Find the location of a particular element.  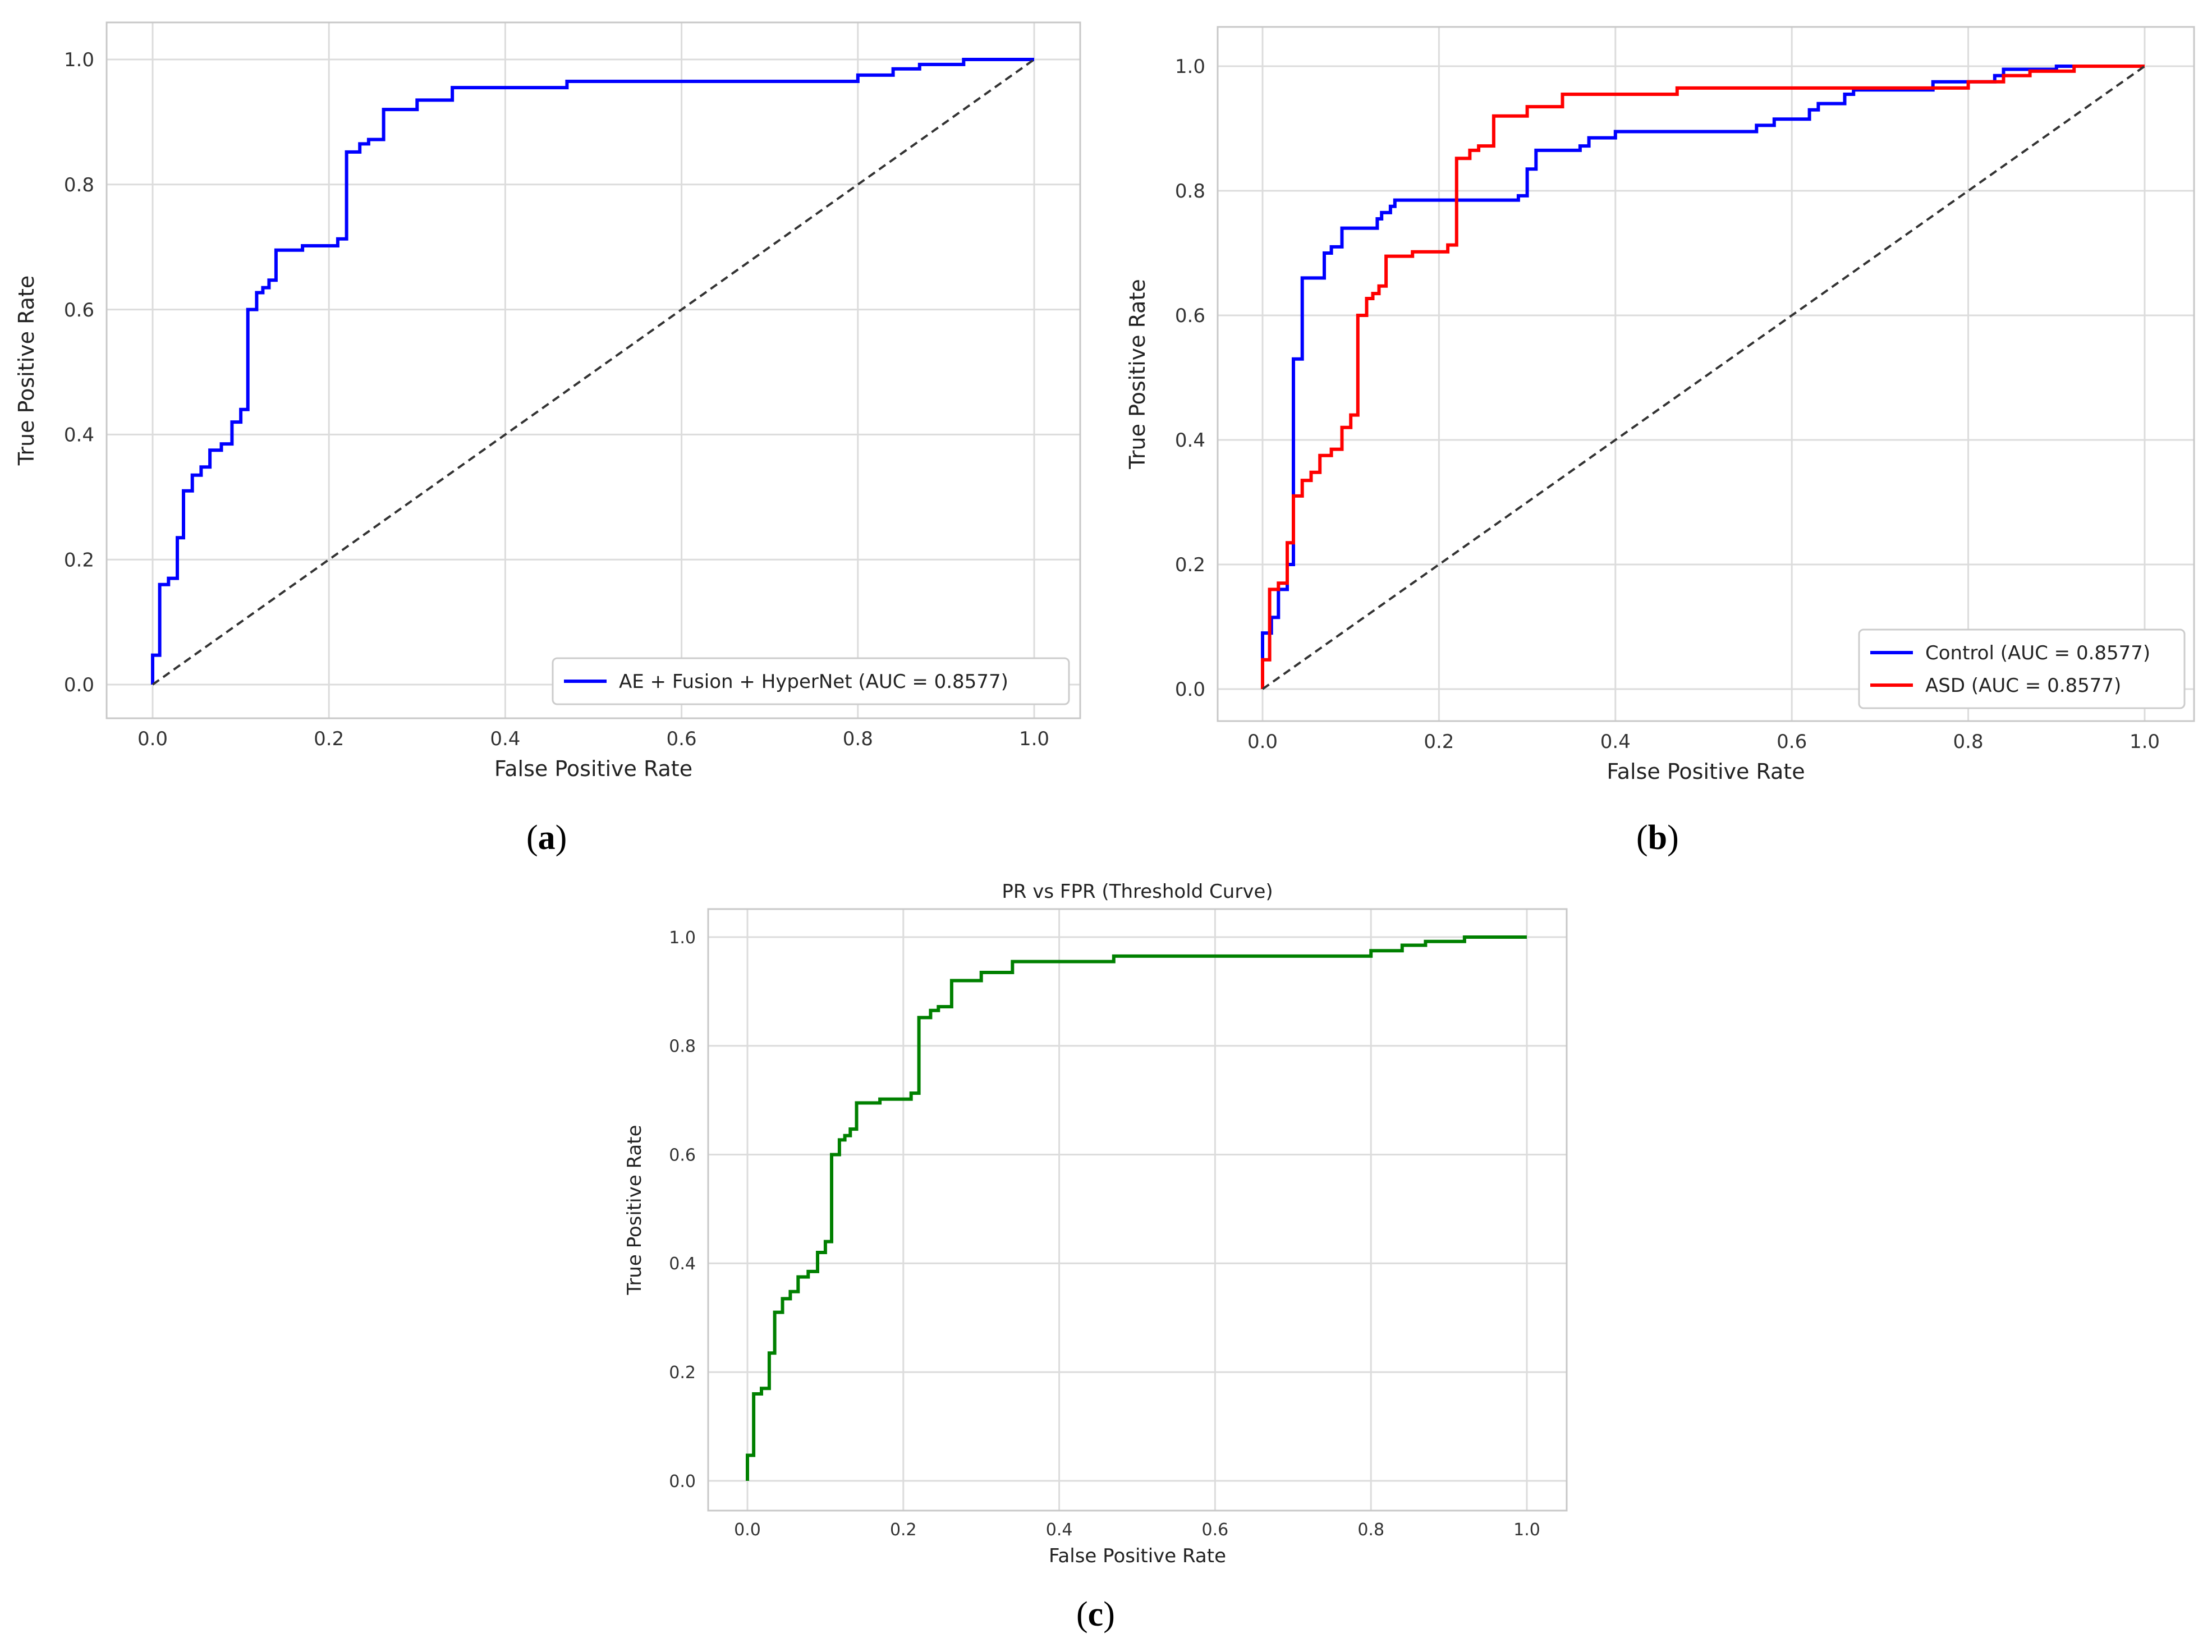

plot-frame is located at coordinates (1137, 1210).